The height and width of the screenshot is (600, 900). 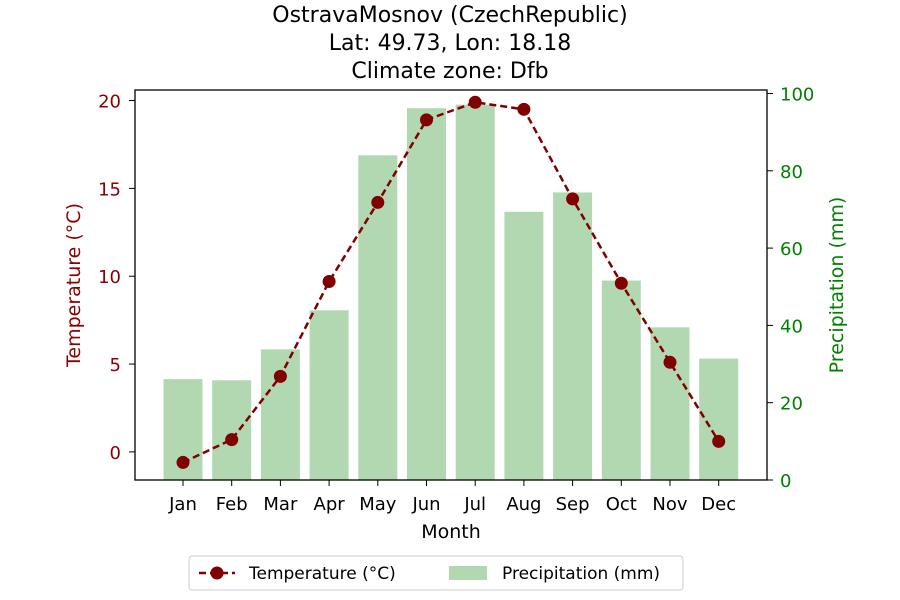 I want to click on y-axis-left: 0 5 10 15 20, so click(x=116, y=278).